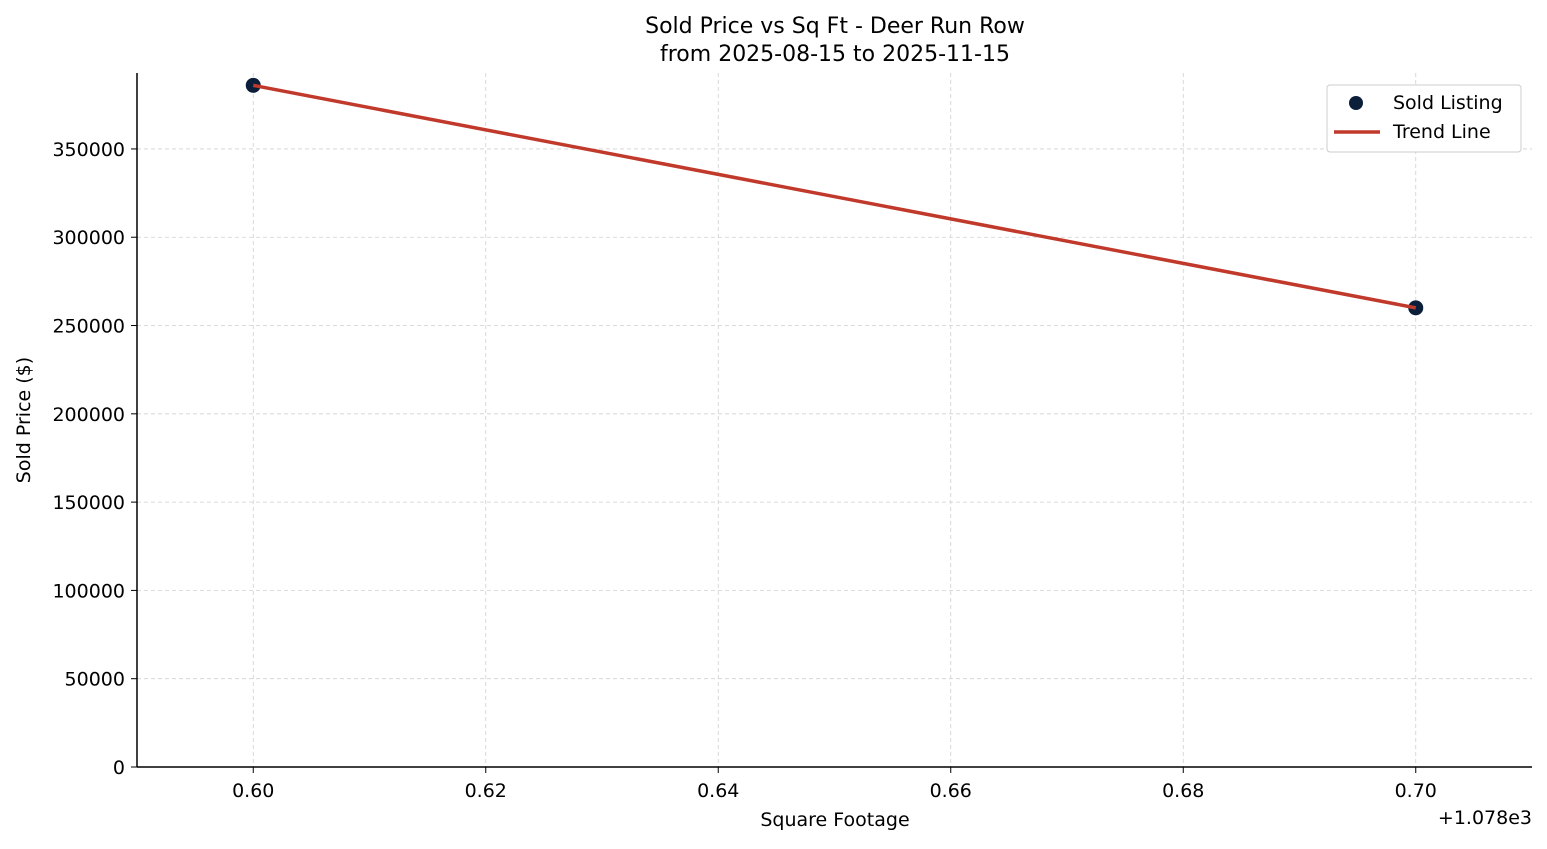 Image resolution: width=1547 pixels, height=849 pixels. I want to click on legend: Sold Listing Trend Line, so click(1424, 118).